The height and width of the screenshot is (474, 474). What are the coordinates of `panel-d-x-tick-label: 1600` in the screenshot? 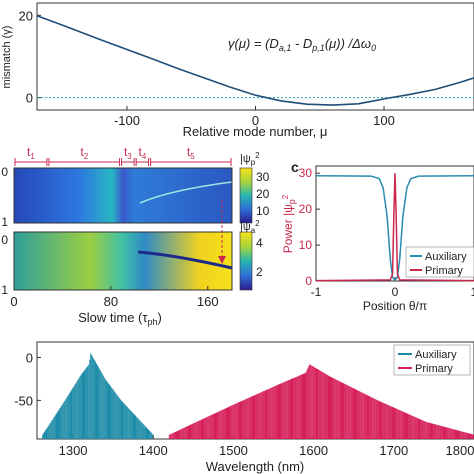 It's located at (313, 450).